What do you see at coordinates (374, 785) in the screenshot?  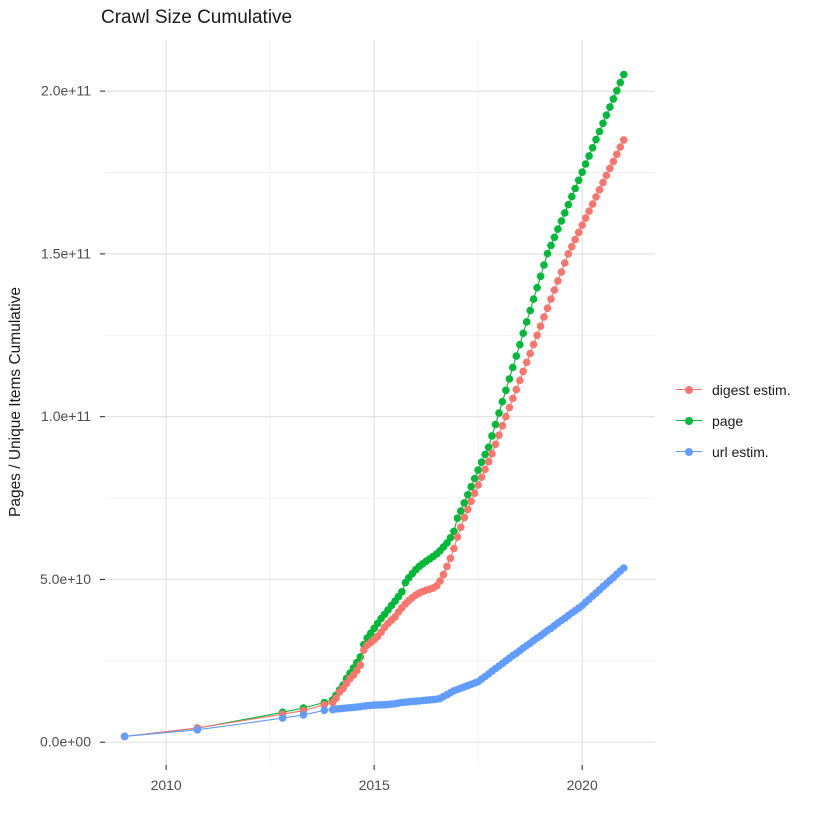 I see `x-tick-label: 2015` at bounding box center [374, 785].